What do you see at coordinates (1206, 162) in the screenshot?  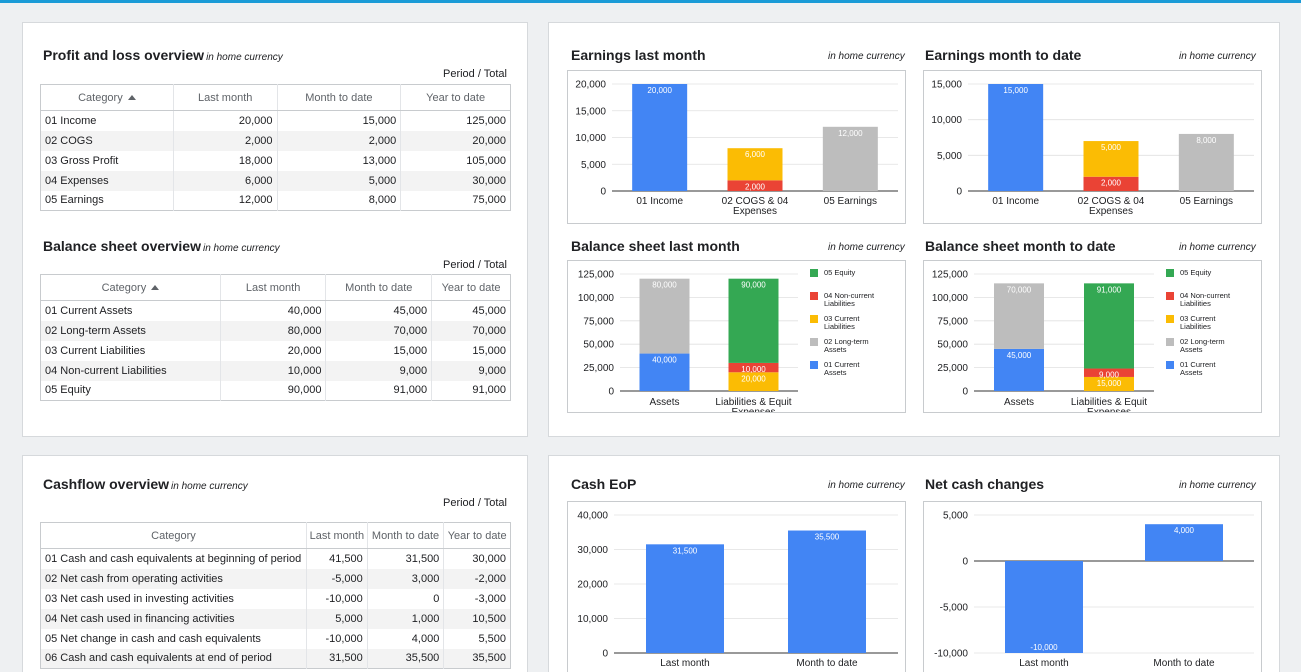 I see `bar-earnings-05-earnings` at bounding box center [1206, 162].